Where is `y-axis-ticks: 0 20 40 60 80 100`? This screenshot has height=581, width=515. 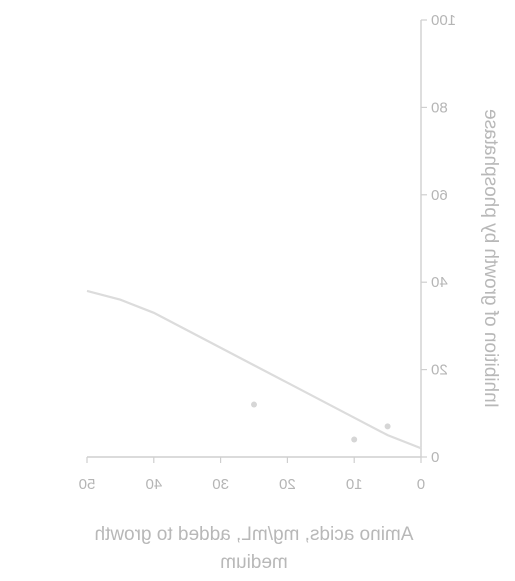
y-axis-ticks: 0 20 40 60 80 100 is located at coordinates (438, 239).